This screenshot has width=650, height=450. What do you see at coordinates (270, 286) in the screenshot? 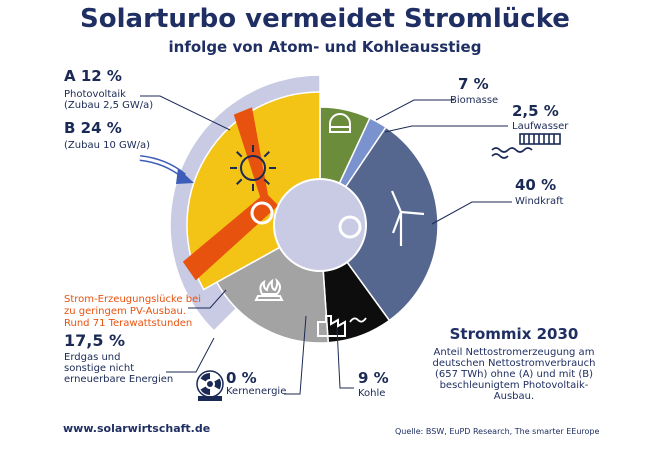
I see `flames` at bounding box center [270, 286].